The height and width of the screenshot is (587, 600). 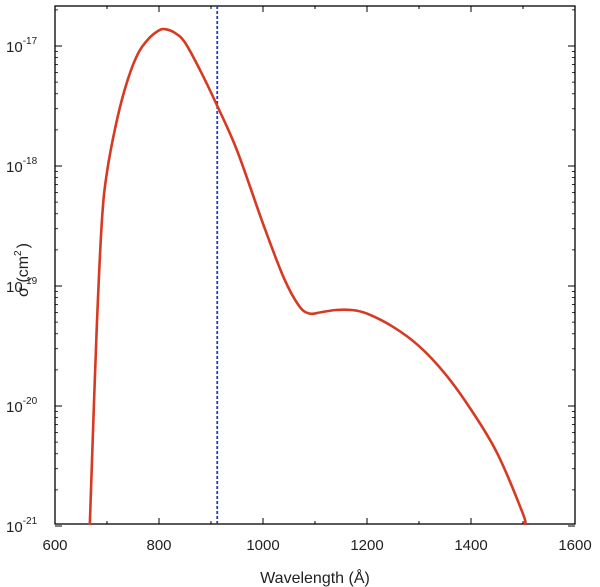 What do you see at coordinates (316, 545) in the screenshot?
I see `x-tick-labels: 600 800 1000 1200 1400 1600` at bounding box center [316, 545].